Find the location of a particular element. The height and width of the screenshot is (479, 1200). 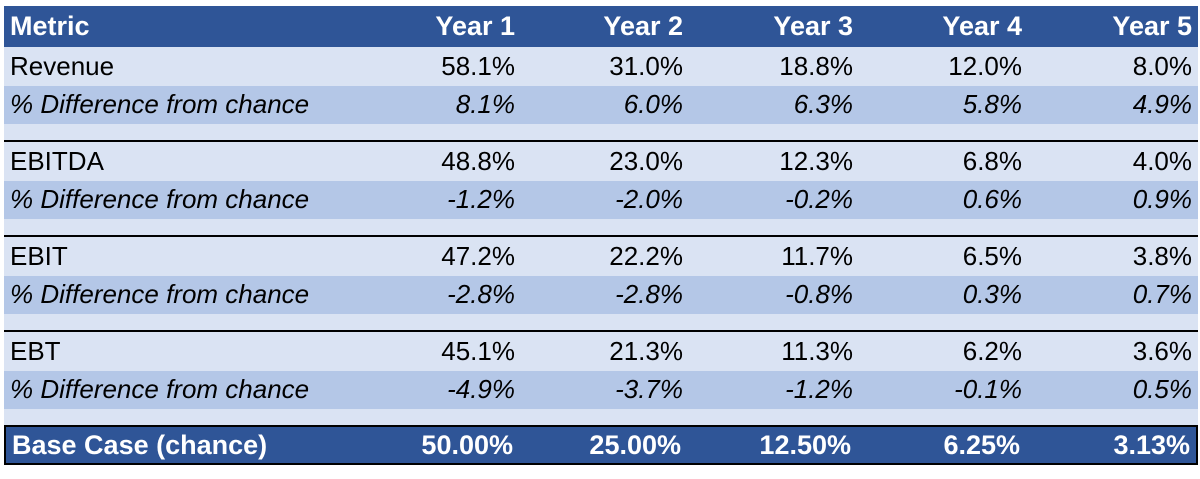

cell-year-1: 48.8% is located at coordinates (478, 160).